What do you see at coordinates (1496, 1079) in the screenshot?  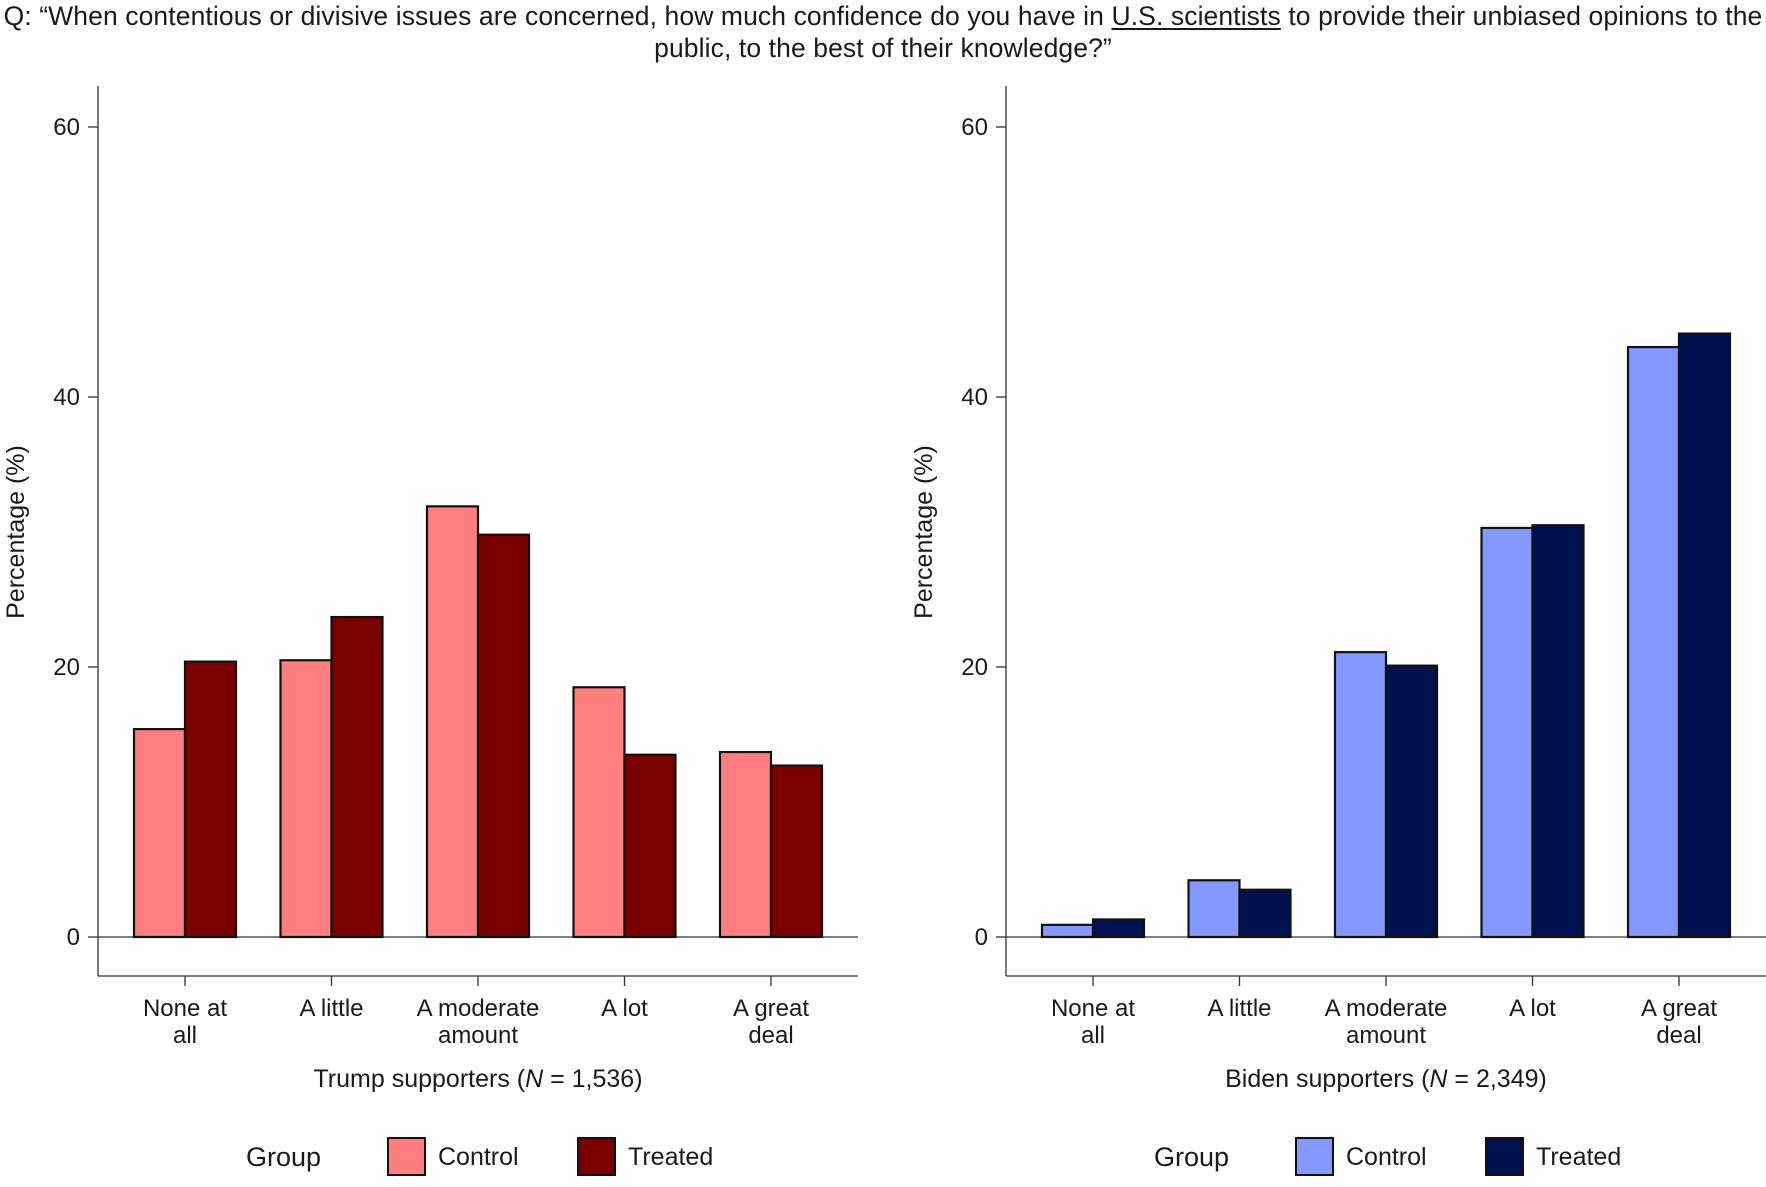 I see `x-axis-title-suffix: = 2,349)` at bounding box center [1496, 1079].